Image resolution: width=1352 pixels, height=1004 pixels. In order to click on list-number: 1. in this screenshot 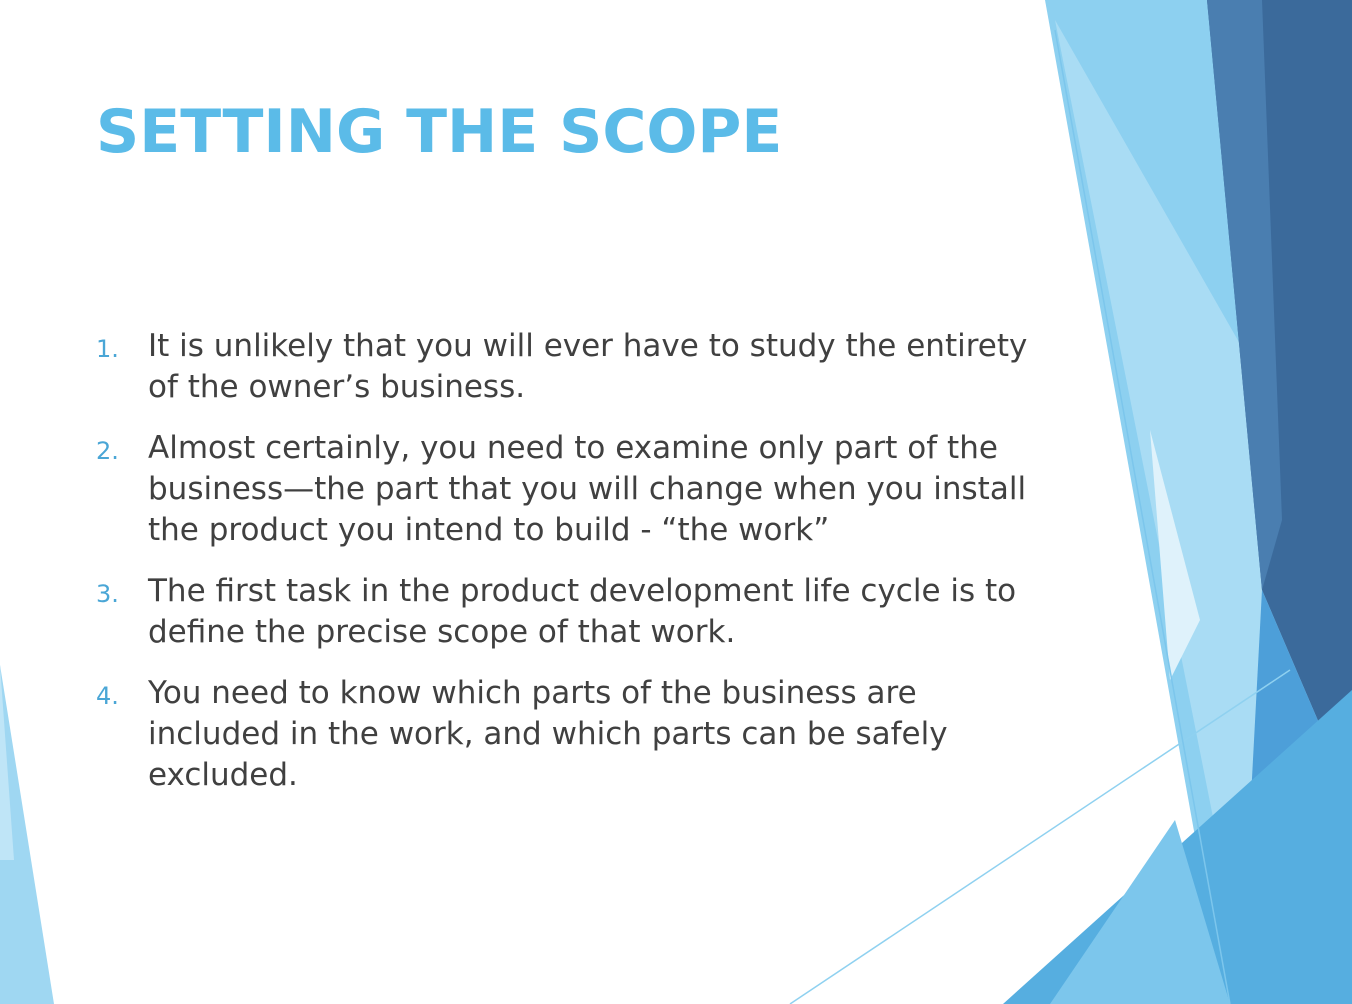, I will do `click(107, 349)`.